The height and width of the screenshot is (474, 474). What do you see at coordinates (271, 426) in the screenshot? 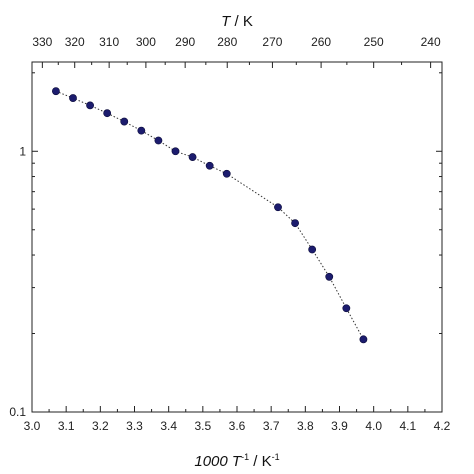
I see `x-tick-label: 3.7` at bounding box center [271, 426].